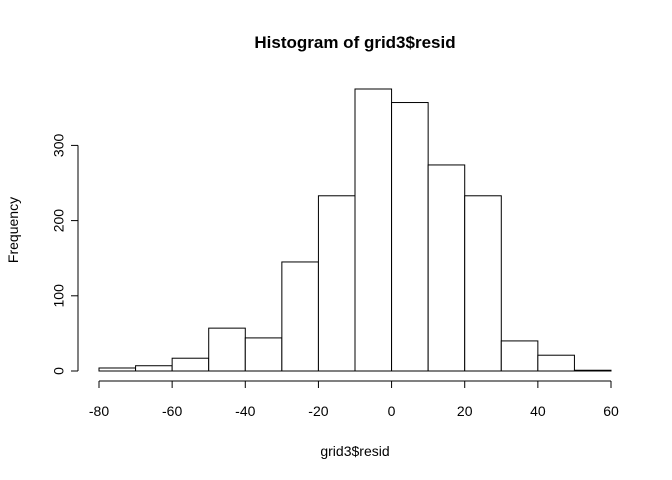 This screenshot has height=480, width=672. Describe the element at coordinates (59, 296) in the screenshot. I see `y-tick-label-1: 100` at that location.